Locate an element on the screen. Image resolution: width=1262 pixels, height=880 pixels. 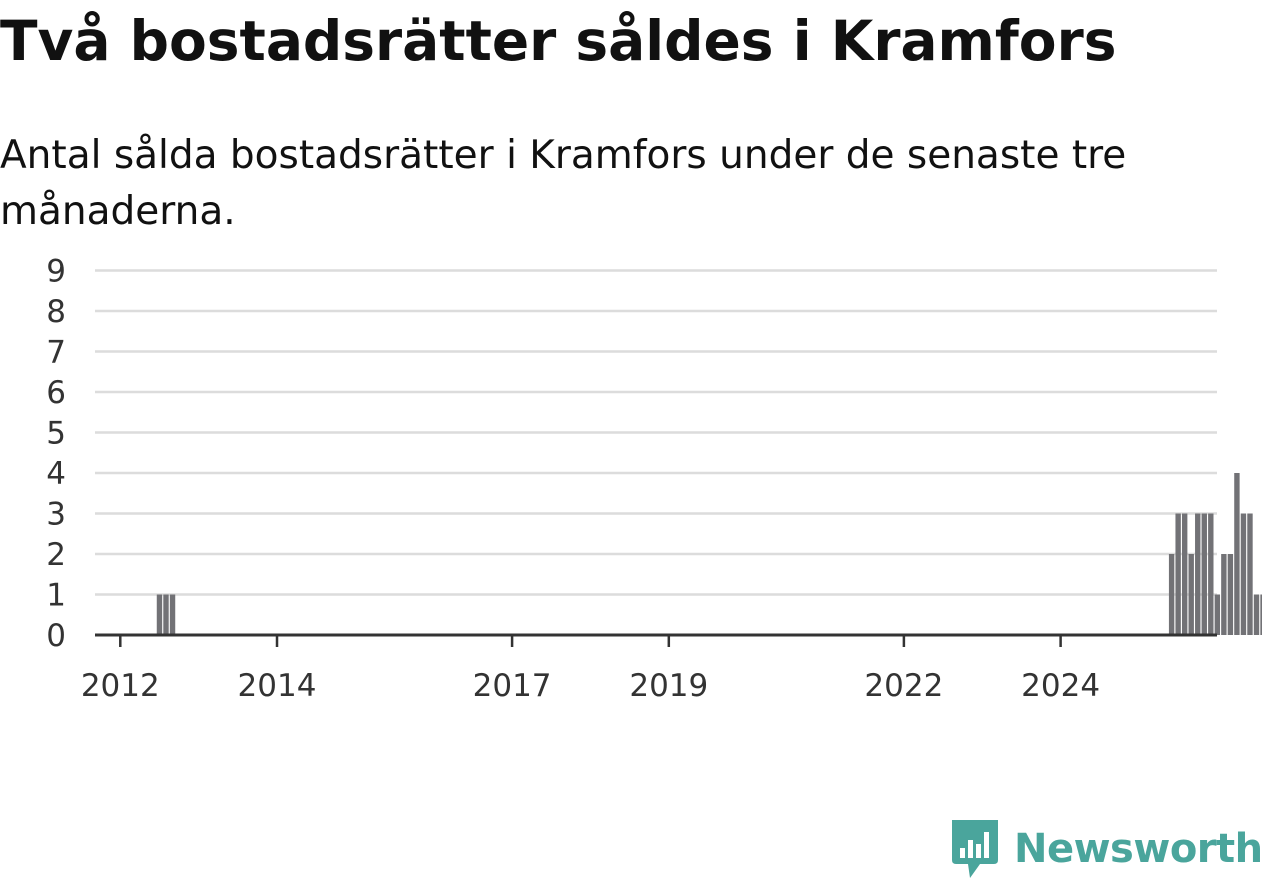
y-tick-label: 1 is located at coordinates (56, 596).